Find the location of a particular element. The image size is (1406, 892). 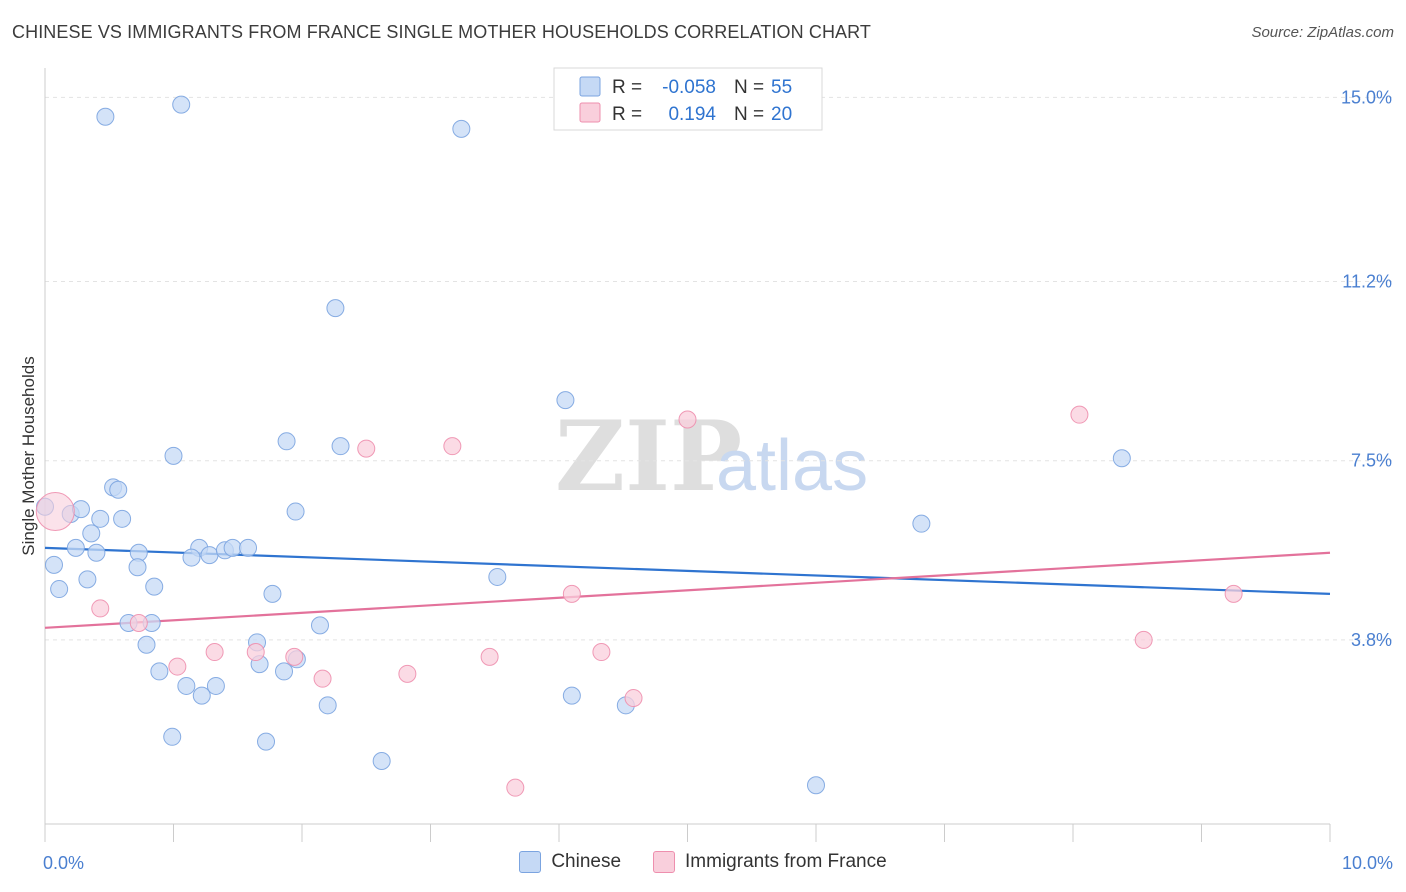

legend-item-chinese: Chinese is located at coordinates (570, 862).